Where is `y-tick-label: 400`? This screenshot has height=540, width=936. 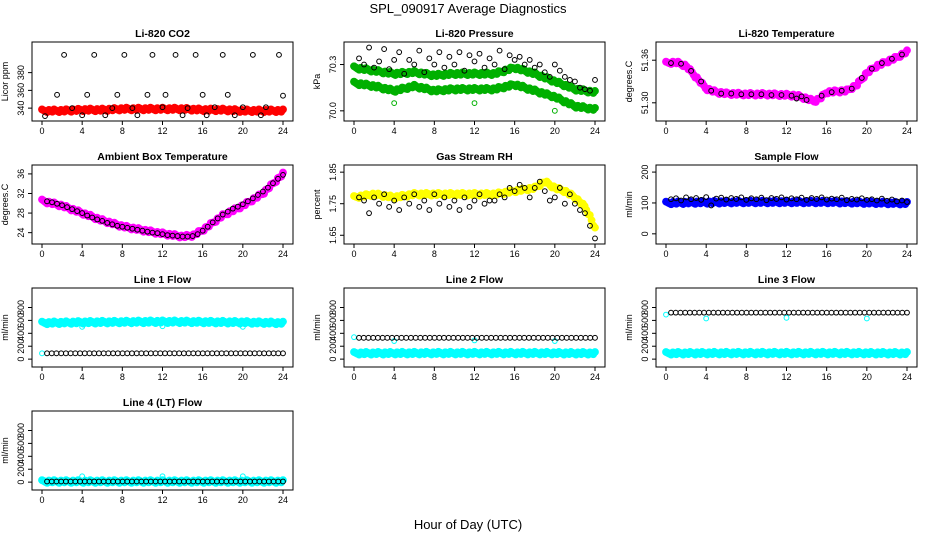 y-tick-label: 400 is located at coordinates (21, 456).